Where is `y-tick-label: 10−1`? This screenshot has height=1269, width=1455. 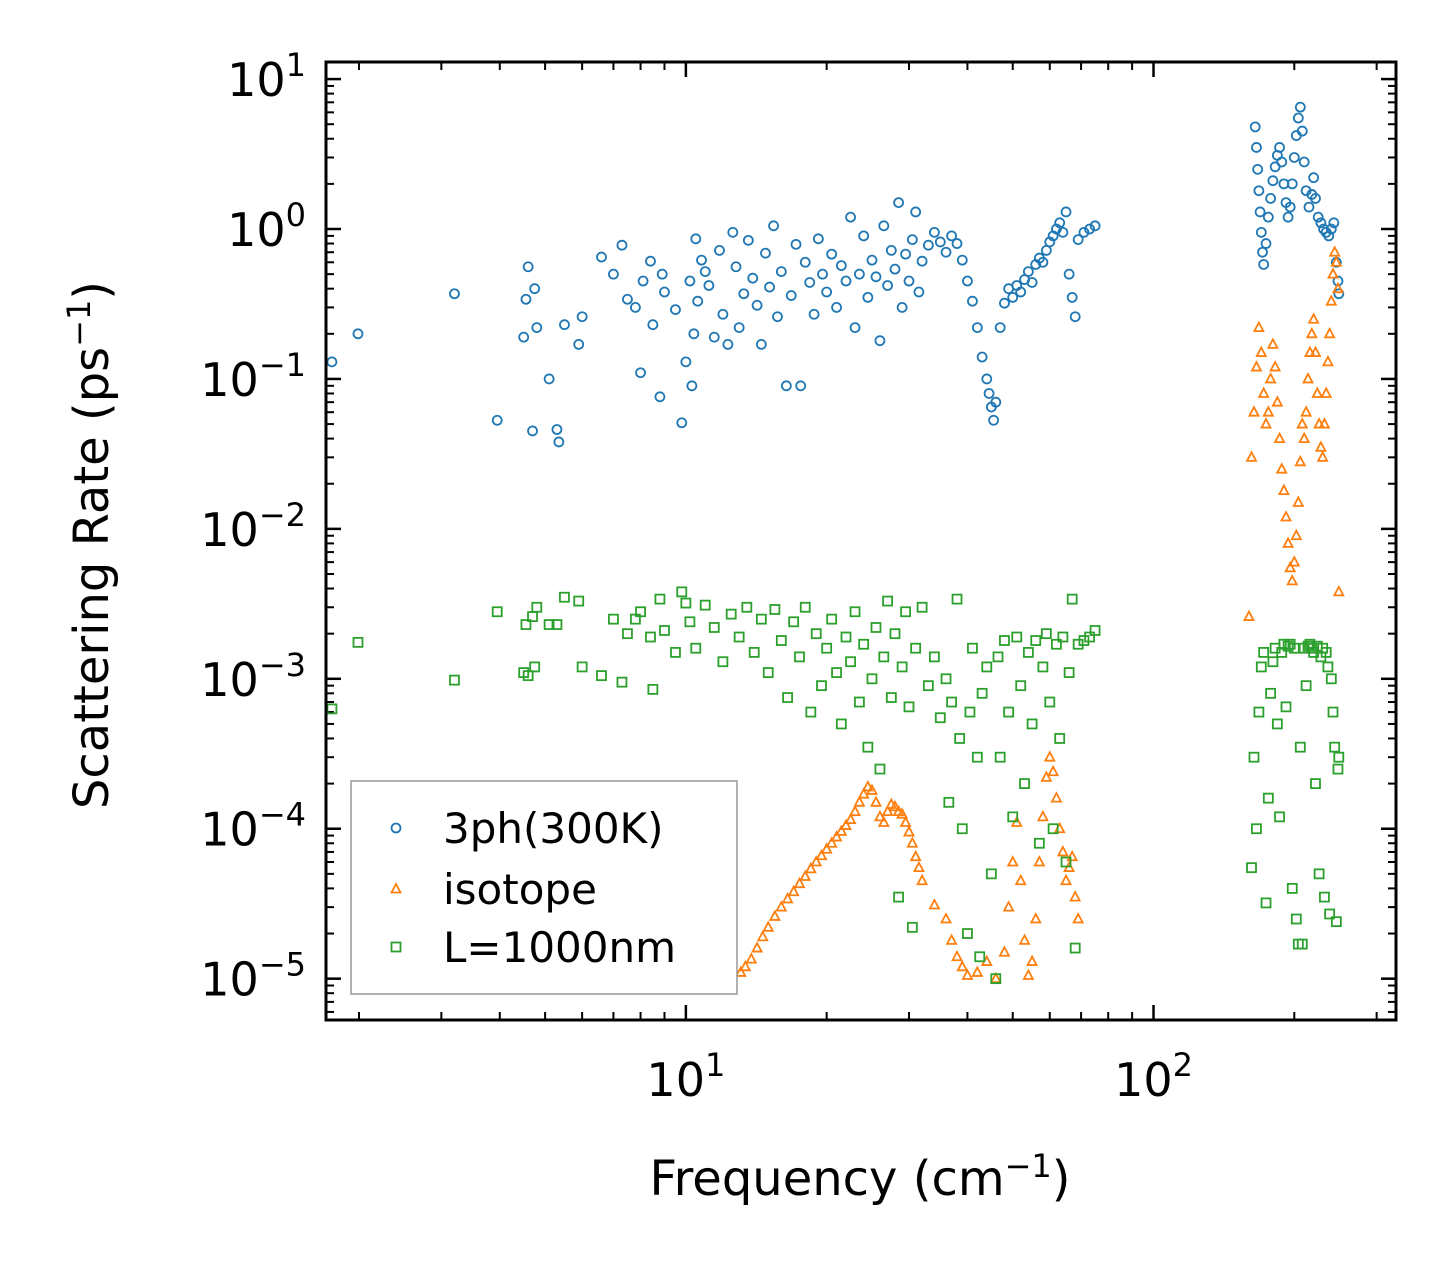 y-tick-label: 10−1 is located at coordinates (253, 376).